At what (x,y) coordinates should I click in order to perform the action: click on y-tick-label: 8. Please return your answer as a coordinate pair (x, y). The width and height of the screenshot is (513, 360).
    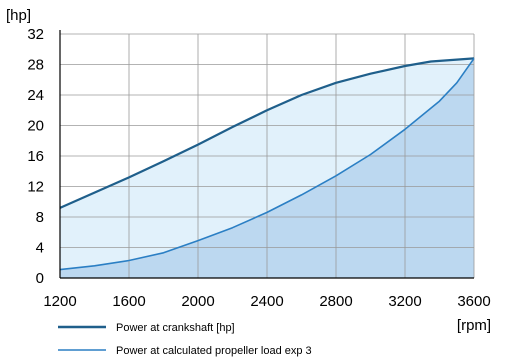
    Looking at the image, I should click on (40, 217).